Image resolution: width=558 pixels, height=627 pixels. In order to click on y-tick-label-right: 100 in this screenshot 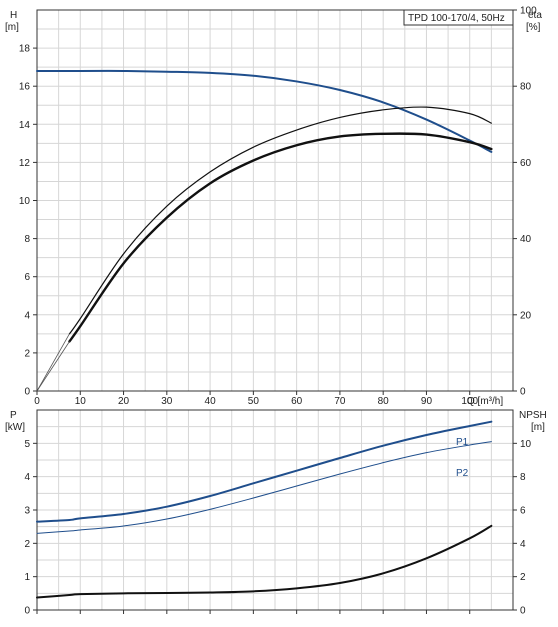, I will do `click(528, 11)`.